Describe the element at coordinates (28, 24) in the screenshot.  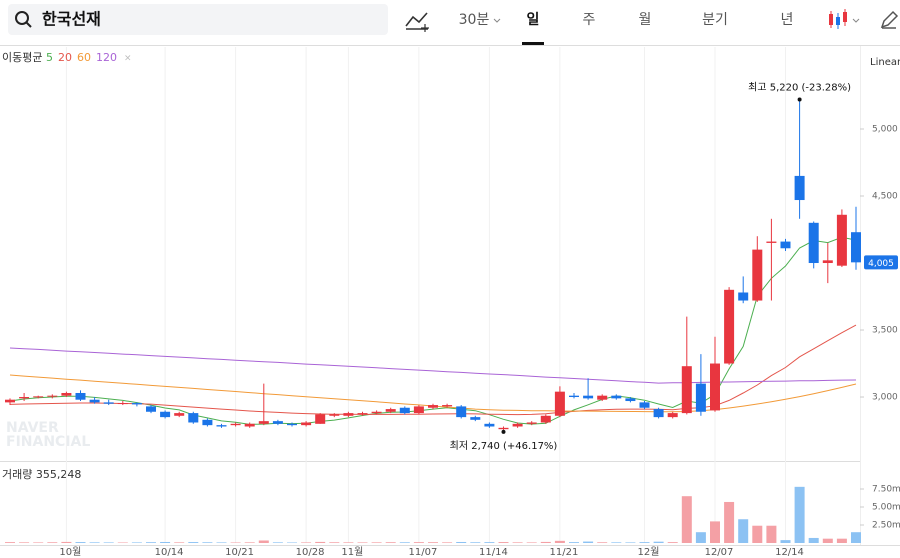
I see `search-icon-handle` at that location.